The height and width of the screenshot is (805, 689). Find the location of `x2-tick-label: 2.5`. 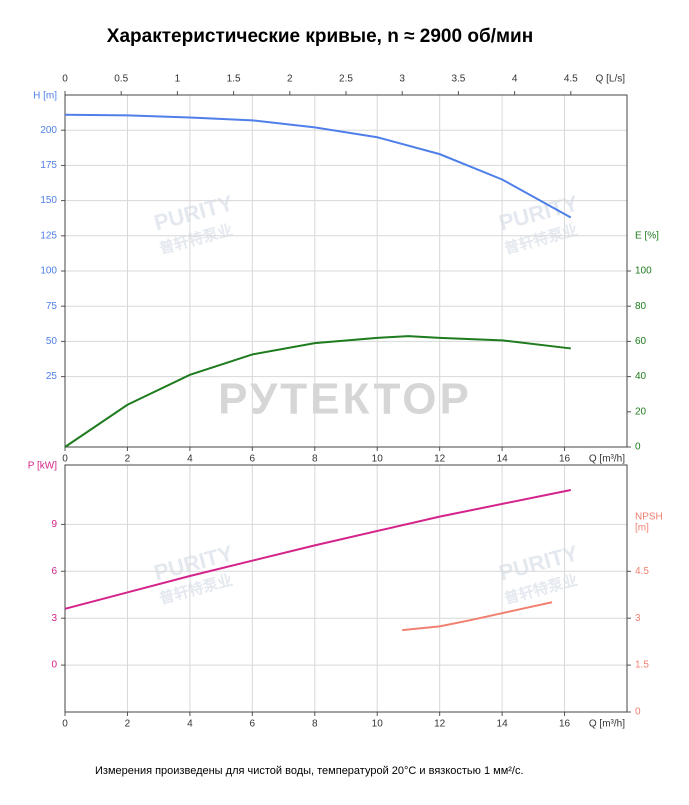

x2-tick-label: 2.5 is located at coordinates (346, 79).